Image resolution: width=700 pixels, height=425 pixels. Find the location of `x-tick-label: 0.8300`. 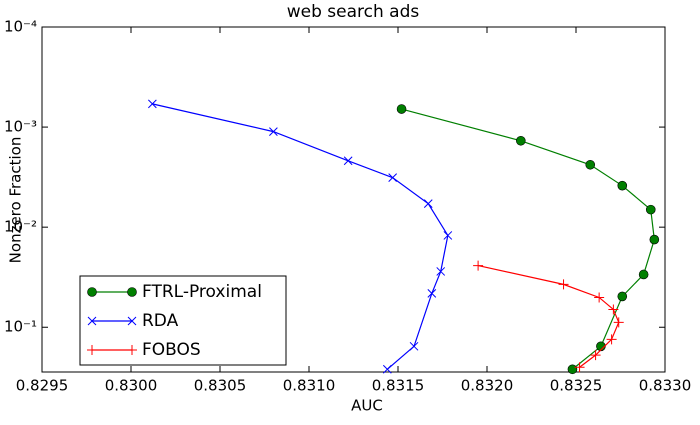

x-tick-label: 0.8300 is located at coordinates (131, 386).